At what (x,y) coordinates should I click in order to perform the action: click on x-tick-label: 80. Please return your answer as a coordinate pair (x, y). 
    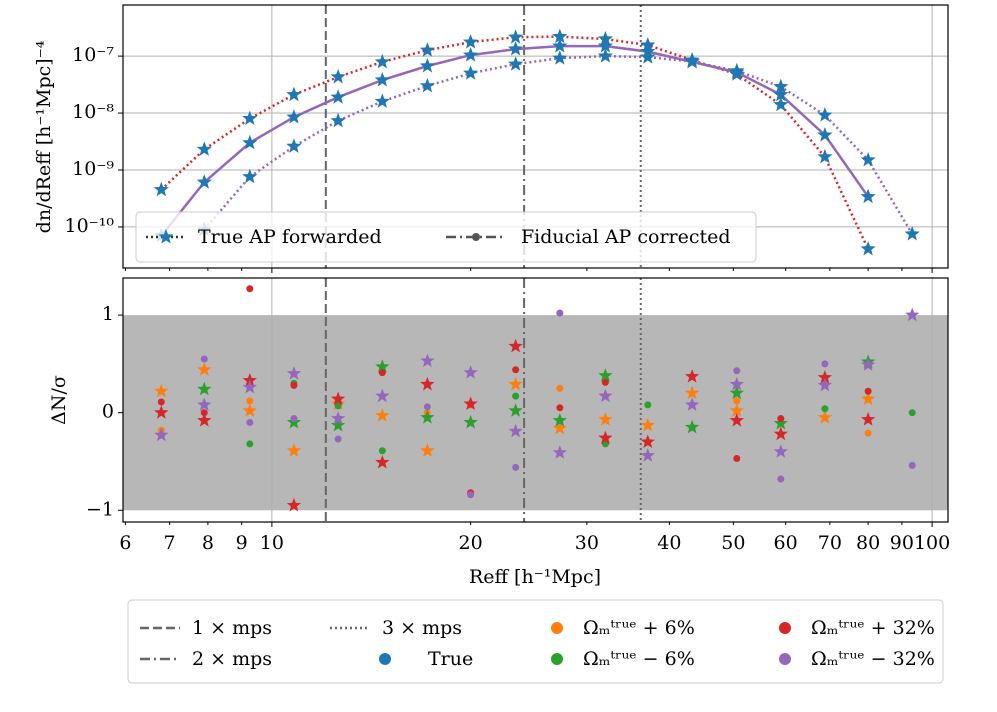
    Looking at the image, I should click on (868, 543).